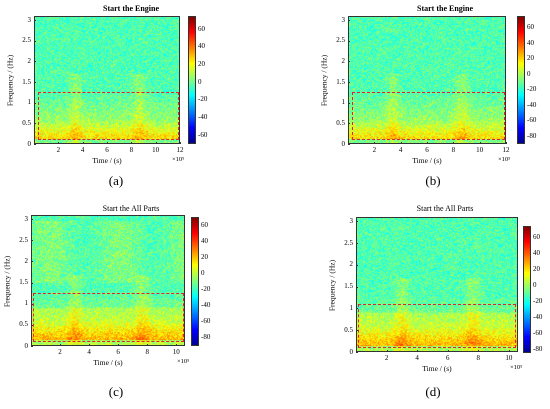 This screenshot has height=409, width=550. Describe the element at coordinates (108, 280) in the screenshot. I see `spectrogram-canvas-c` at that location.